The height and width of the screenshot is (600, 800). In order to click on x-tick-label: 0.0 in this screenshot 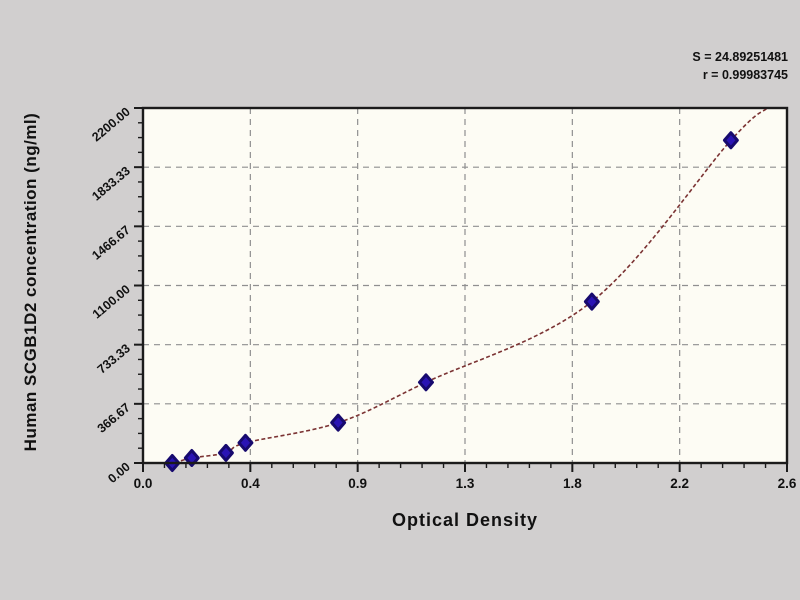, I will do `click(143, 483)`.